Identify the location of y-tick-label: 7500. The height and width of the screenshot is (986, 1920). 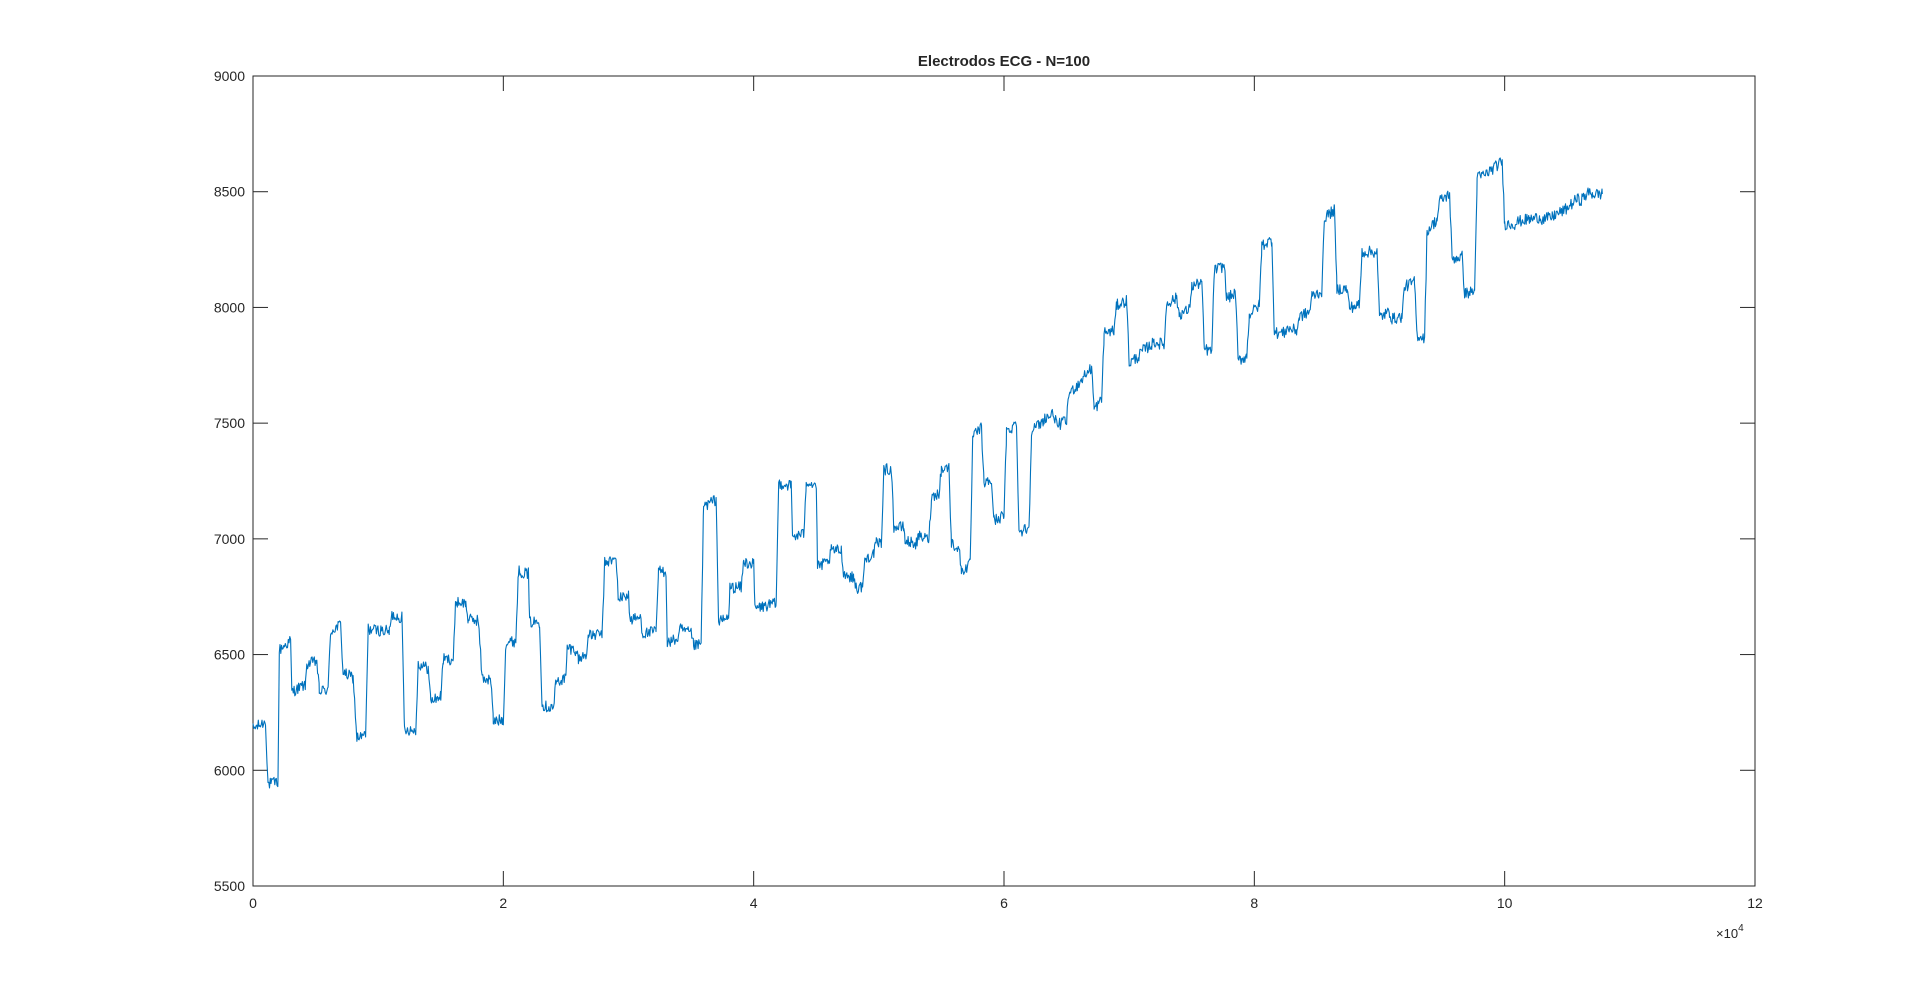
(229, 423).